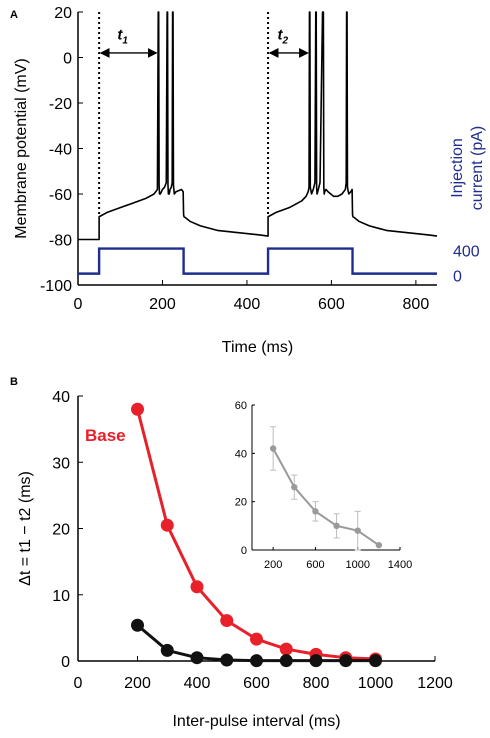 This screenshot has width=490, height=738. I want to click on y2-tick-label: 0, so click(457, 277).